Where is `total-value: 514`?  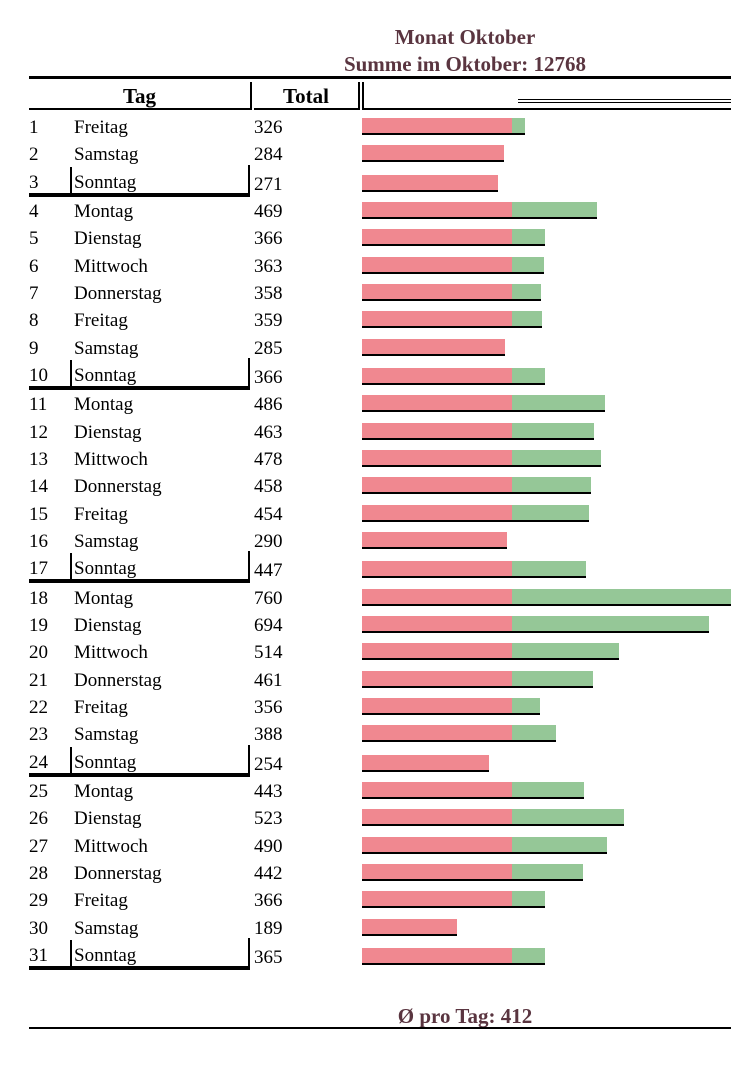 total-value: 514 is located at coordinates (268, 653).